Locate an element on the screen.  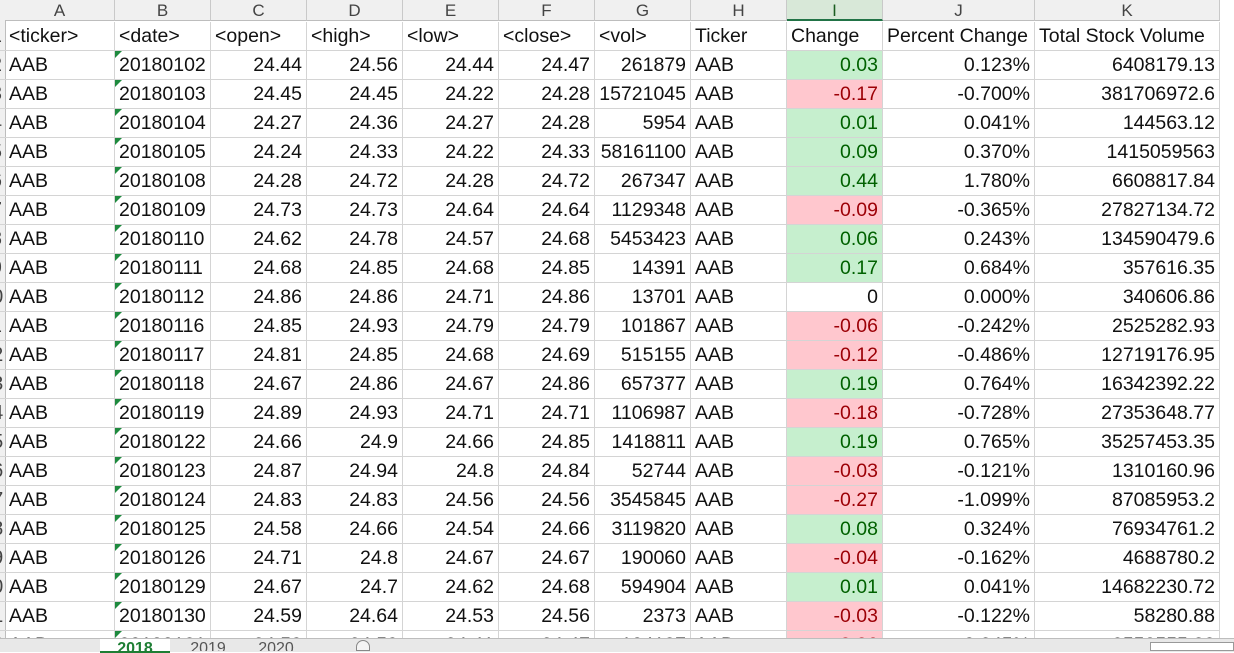
table-cell: 76934761.2 is located at coordinates (1127, 529).